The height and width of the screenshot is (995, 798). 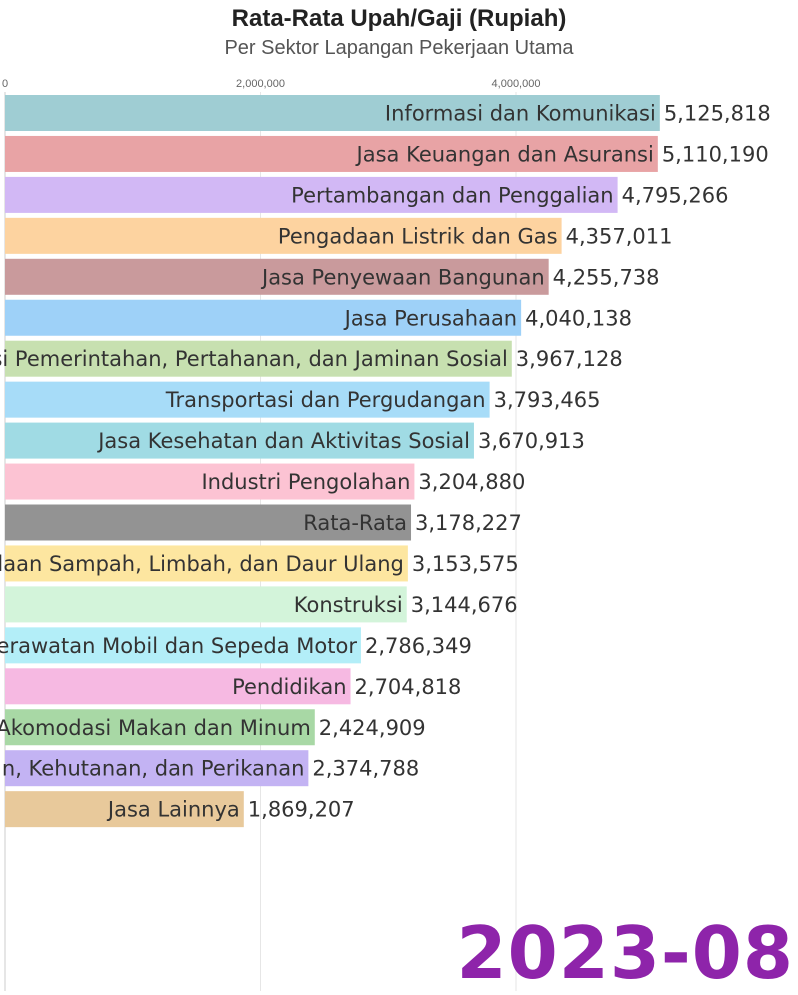 I want to click on bar-category-label: Jasa Penyewaan Bangunan, so click(x=402, y=277).